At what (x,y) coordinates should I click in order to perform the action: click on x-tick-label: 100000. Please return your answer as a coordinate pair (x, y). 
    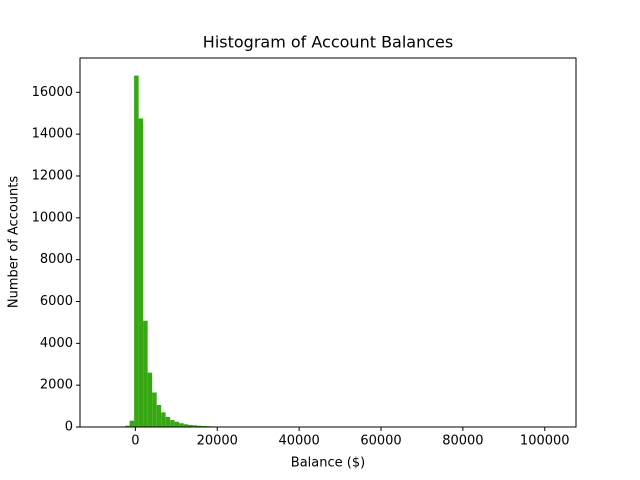
    Looking at the image, I should click on (545, 441).